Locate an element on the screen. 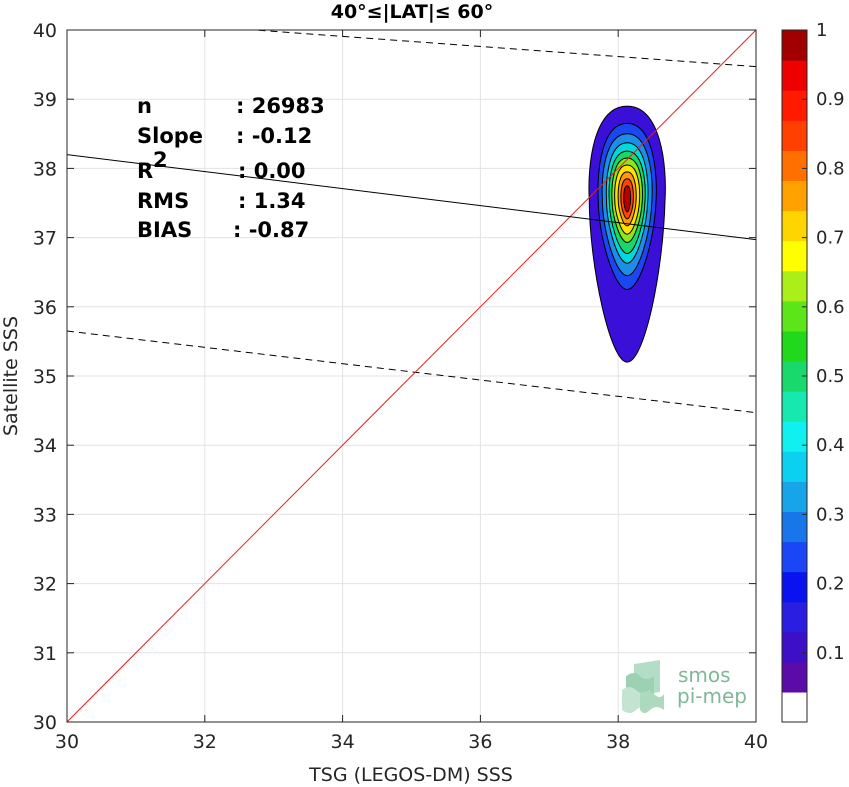 This screenshot has width=849, height=787. x-tick-label: 40 is located at coordinates (756, 742).